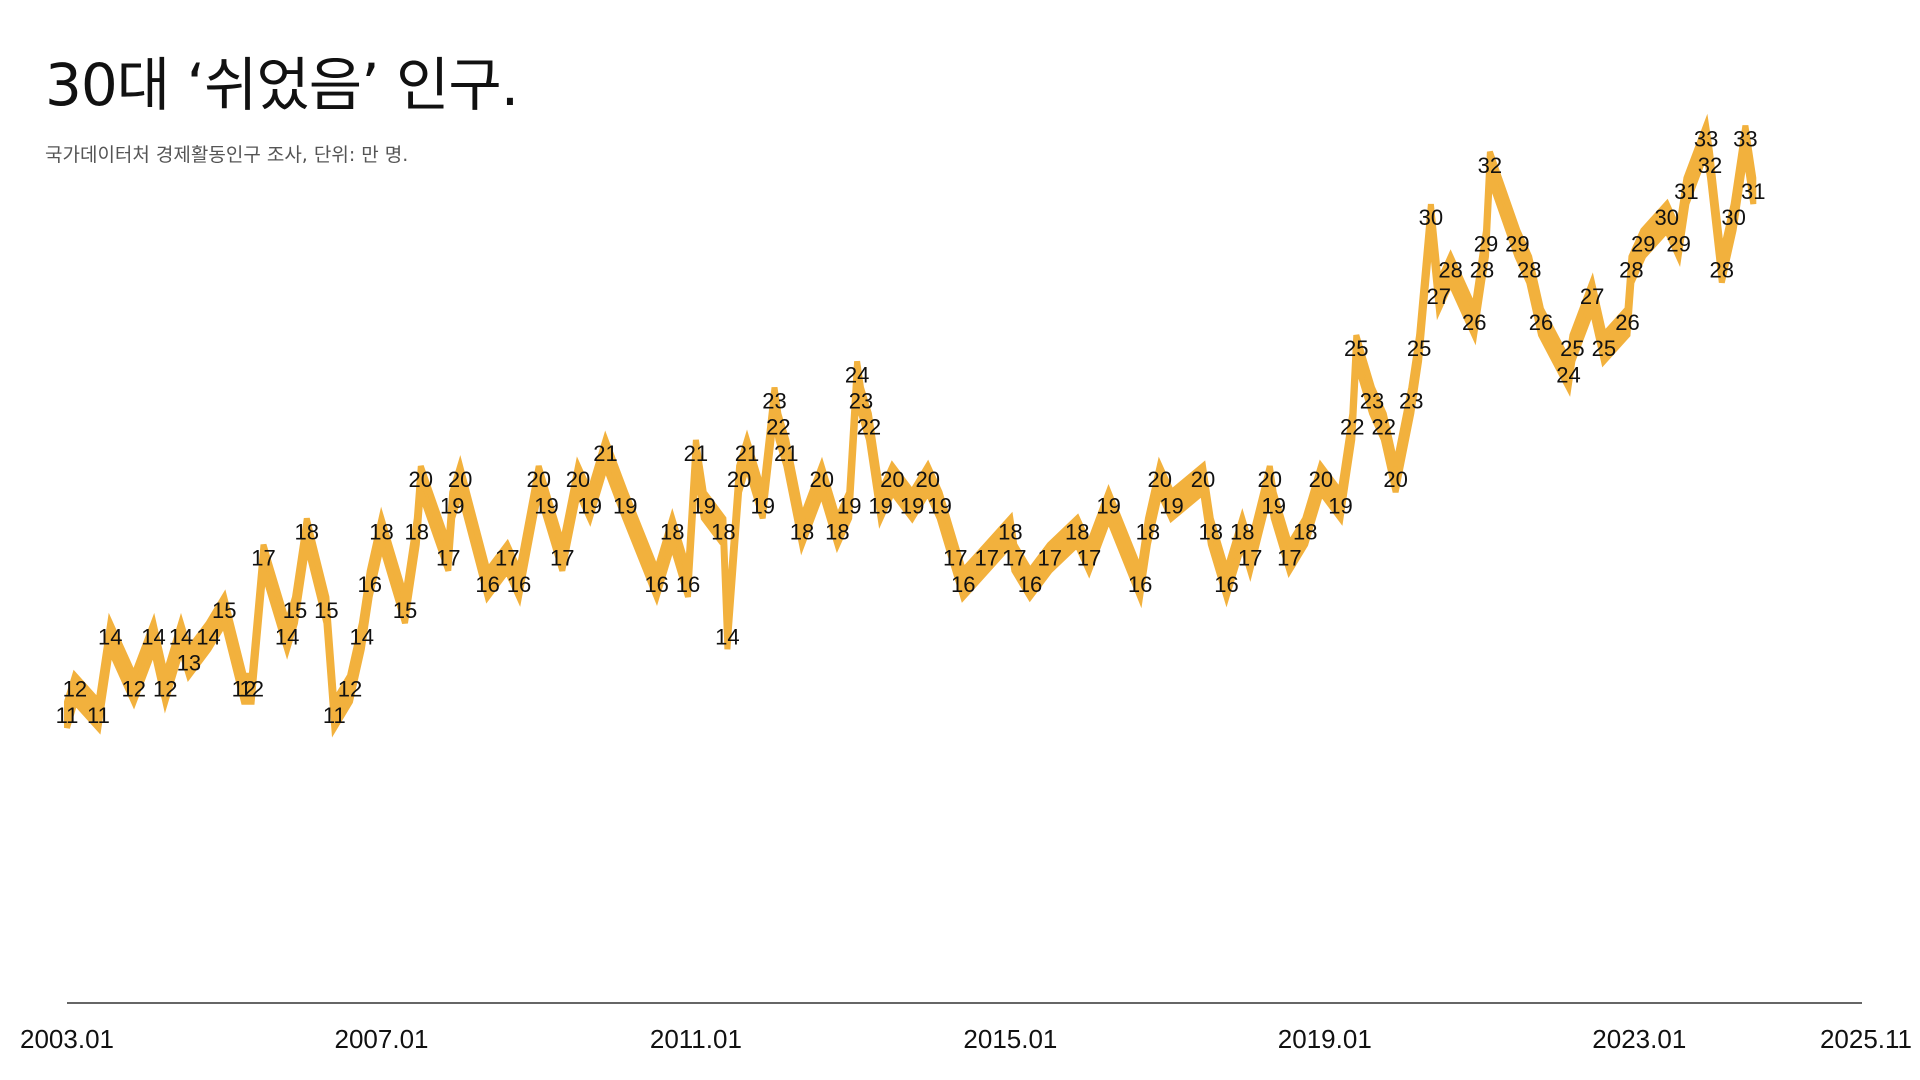 The width and height of the screenshot is (1920, 1080). I want to click on x-tick-label: 2019.01, so click(1325, 1039).